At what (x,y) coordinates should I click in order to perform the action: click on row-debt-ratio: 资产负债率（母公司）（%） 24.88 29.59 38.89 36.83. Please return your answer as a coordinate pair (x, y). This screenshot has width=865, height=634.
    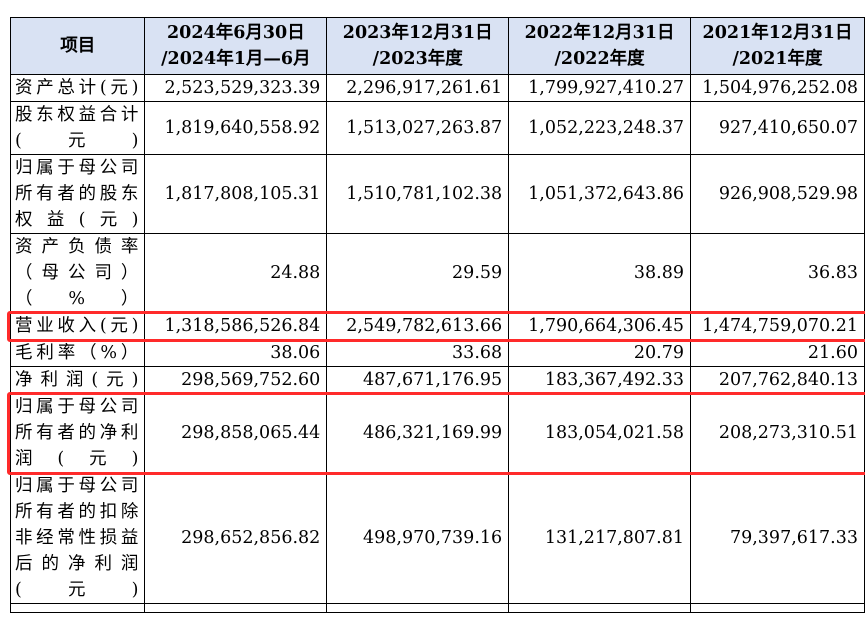
    Looking at the image, I should click on (437, 273).